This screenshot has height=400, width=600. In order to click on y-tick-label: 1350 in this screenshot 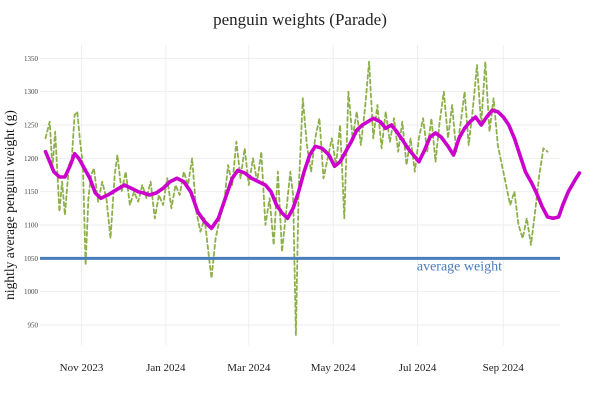, I will do `click(31, 59)`.